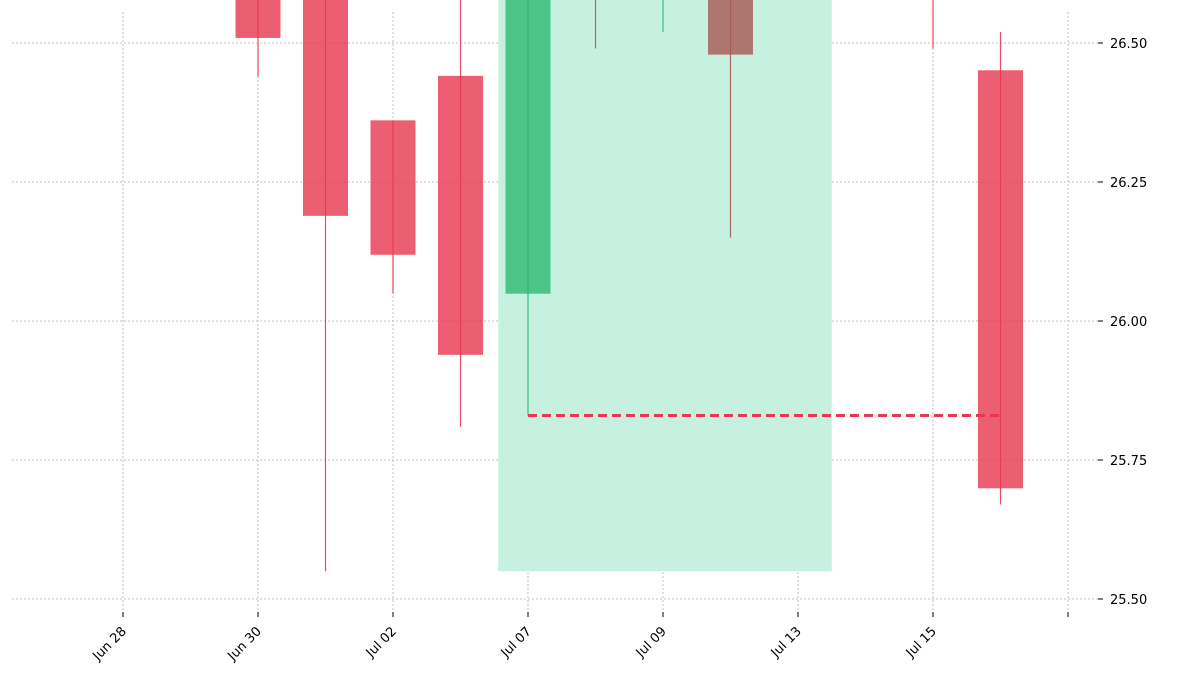 Image resolution: width=1179 pixels, height=674 pixels. I want to click on x-tick-label: Jul 07, so click(516, 642).